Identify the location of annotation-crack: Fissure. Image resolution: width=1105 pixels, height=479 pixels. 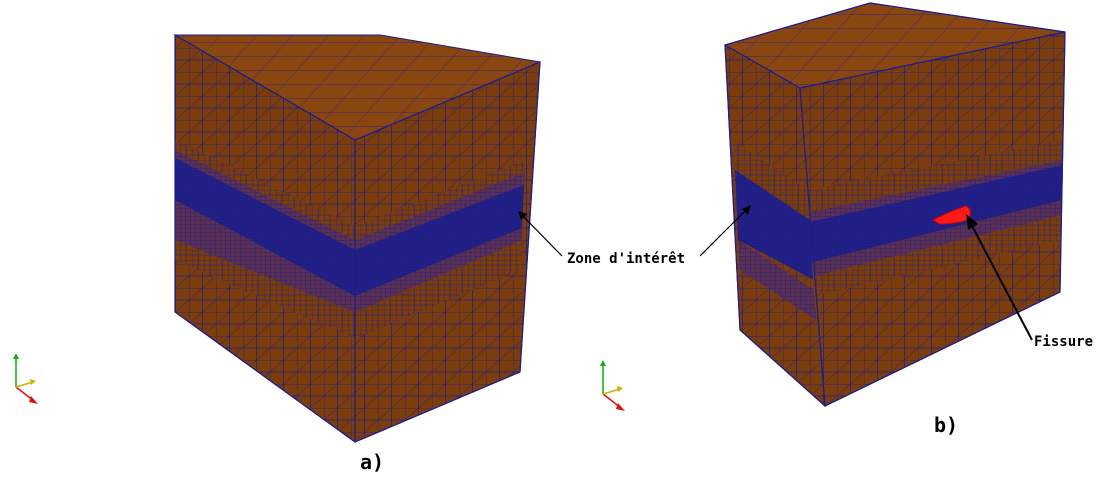
(1029, 282).